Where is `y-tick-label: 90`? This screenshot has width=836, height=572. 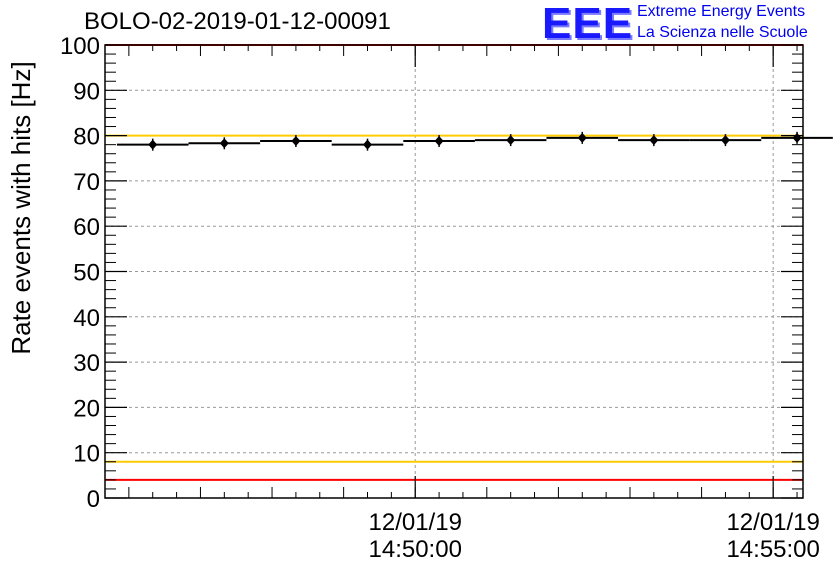
y-tick-label: 90 is located at coordinates (86, 91).